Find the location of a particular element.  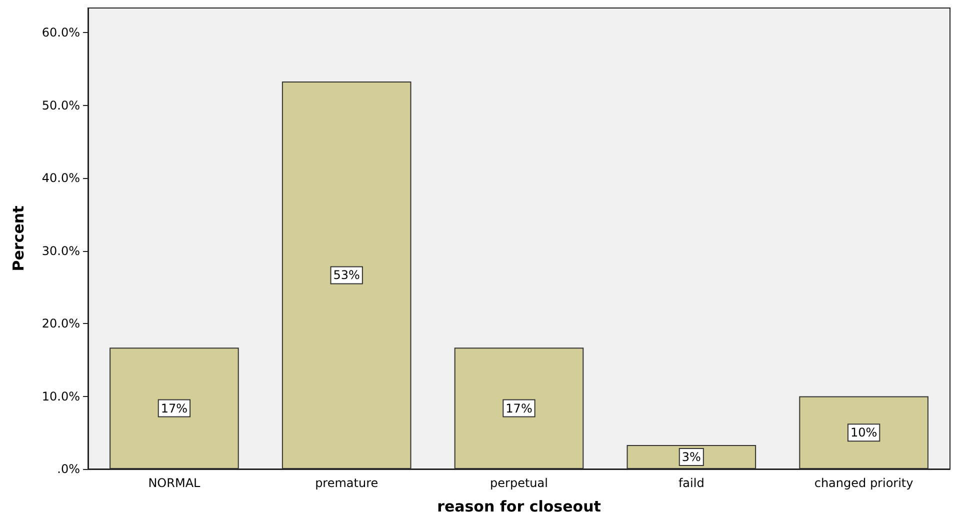

data-label: 53% is located at coordinates (346, 275).